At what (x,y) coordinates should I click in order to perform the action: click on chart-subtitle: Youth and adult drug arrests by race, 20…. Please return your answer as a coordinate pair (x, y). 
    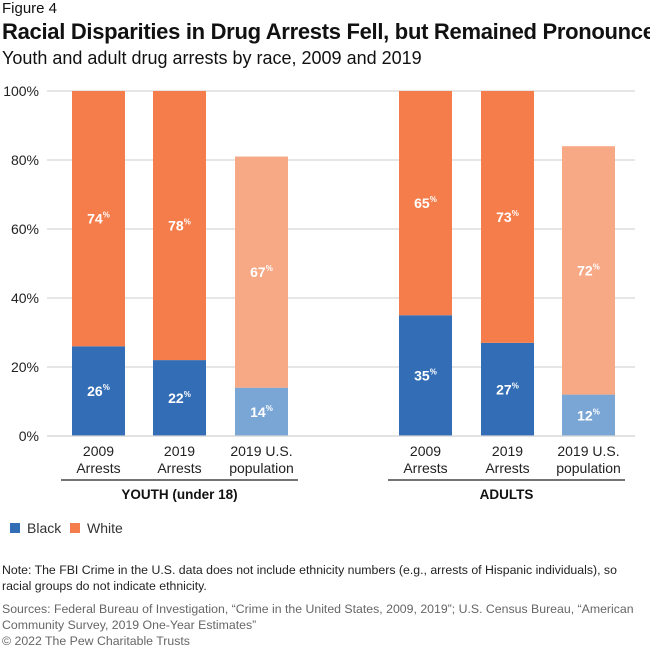
    Looking at the image, I should click on (212, 58).